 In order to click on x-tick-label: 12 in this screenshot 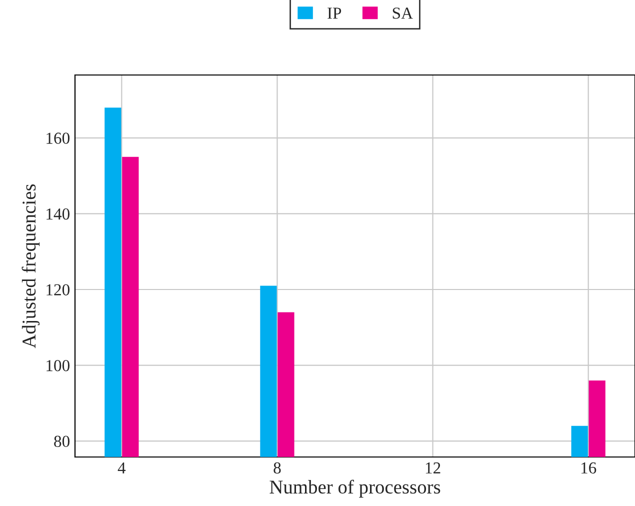, I will do `click(433, 468)`.